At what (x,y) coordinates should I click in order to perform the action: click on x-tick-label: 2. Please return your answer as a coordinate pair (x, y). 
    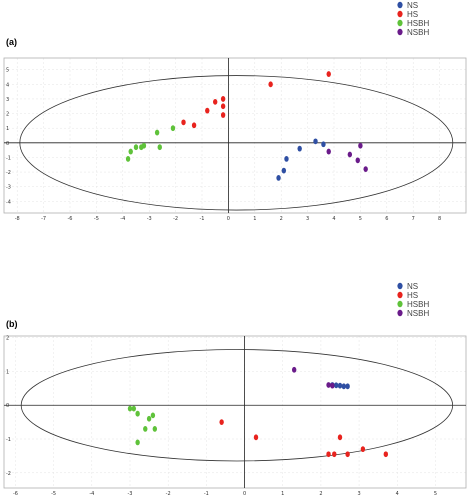
    Looking at the image, I should click on (320, 494).